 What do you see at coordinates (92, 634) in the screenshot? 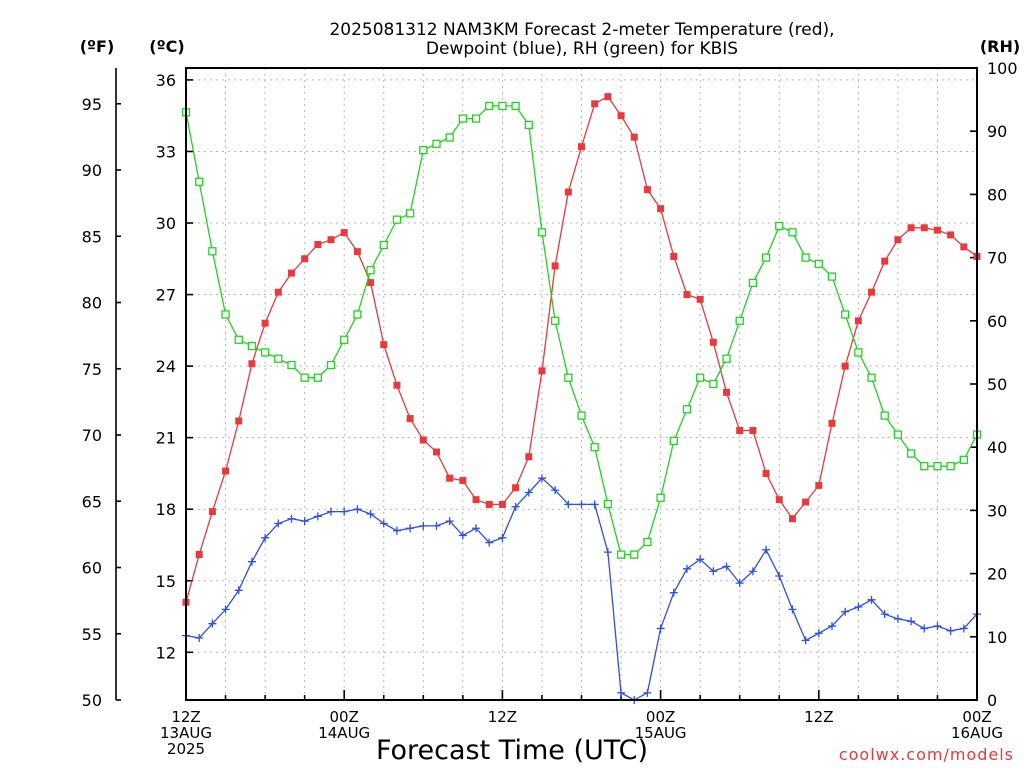
I see `fahrenheit-tick-label: 55` at bounding box center [92, 634].